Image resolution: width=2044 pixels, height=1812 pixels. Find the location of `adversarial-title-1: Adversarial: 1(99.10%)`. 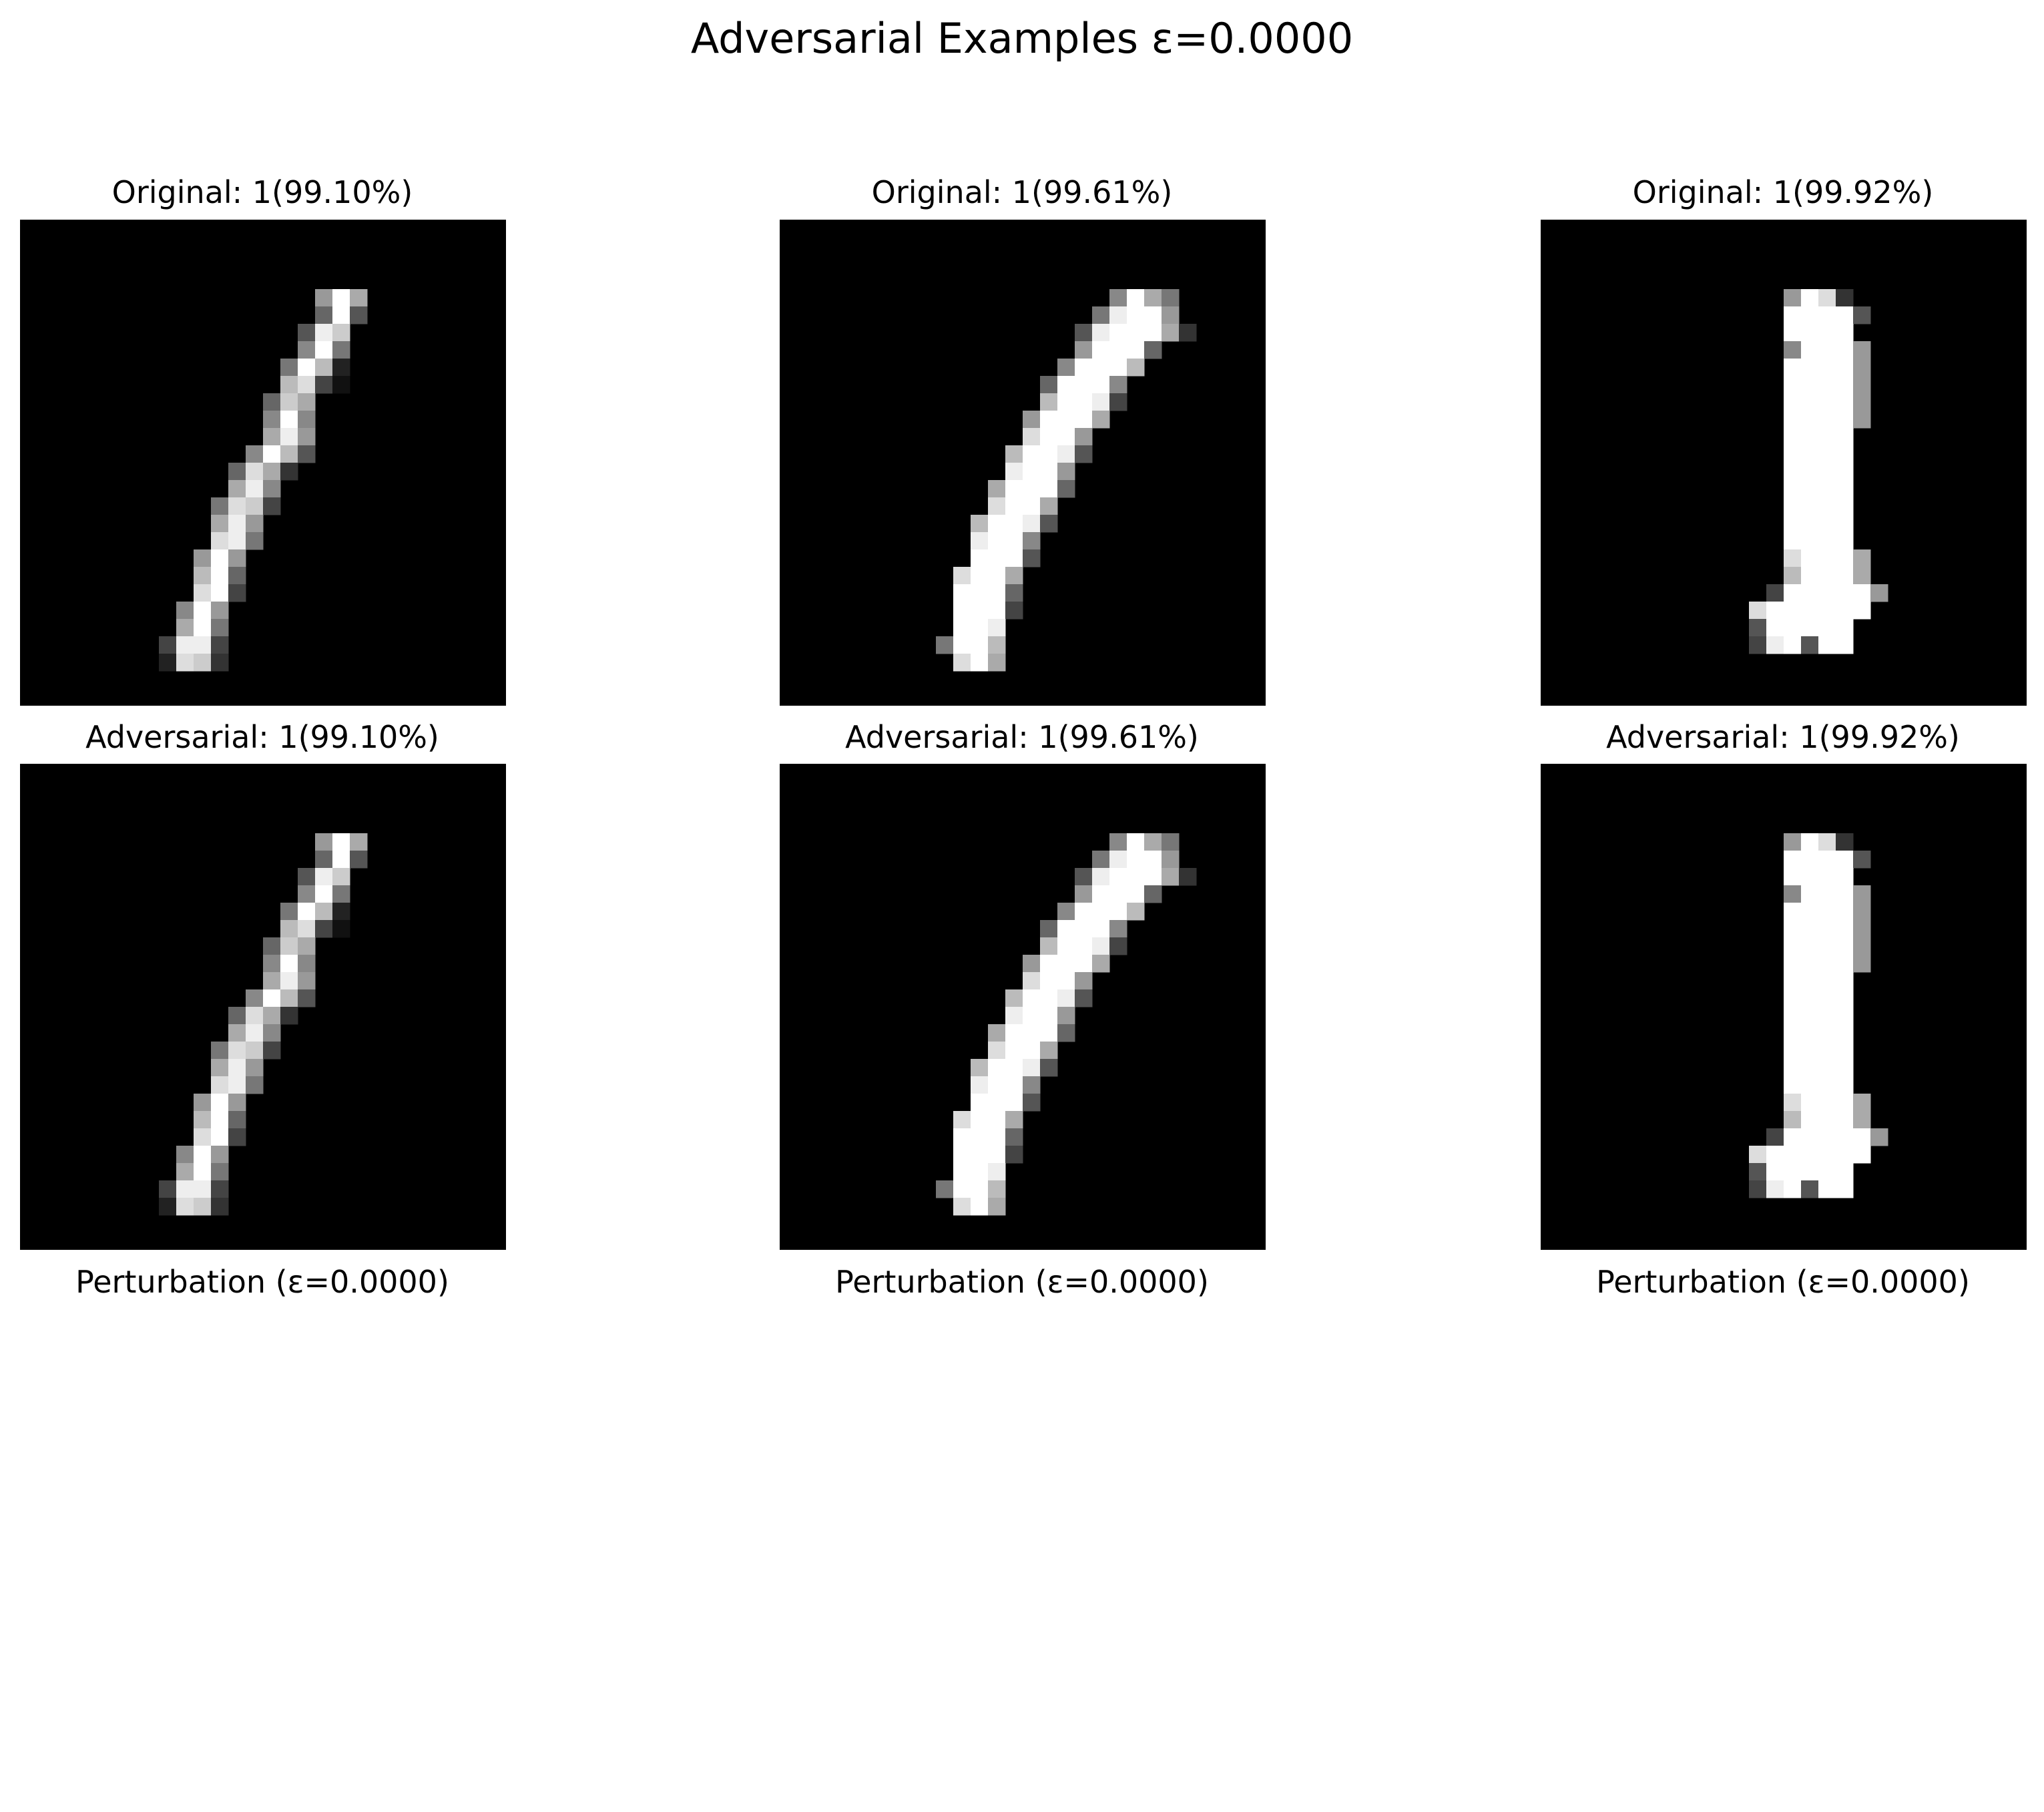

adversarial-title-1: Adversarial: 1(99.10%) is located at coordinates (262, 737).